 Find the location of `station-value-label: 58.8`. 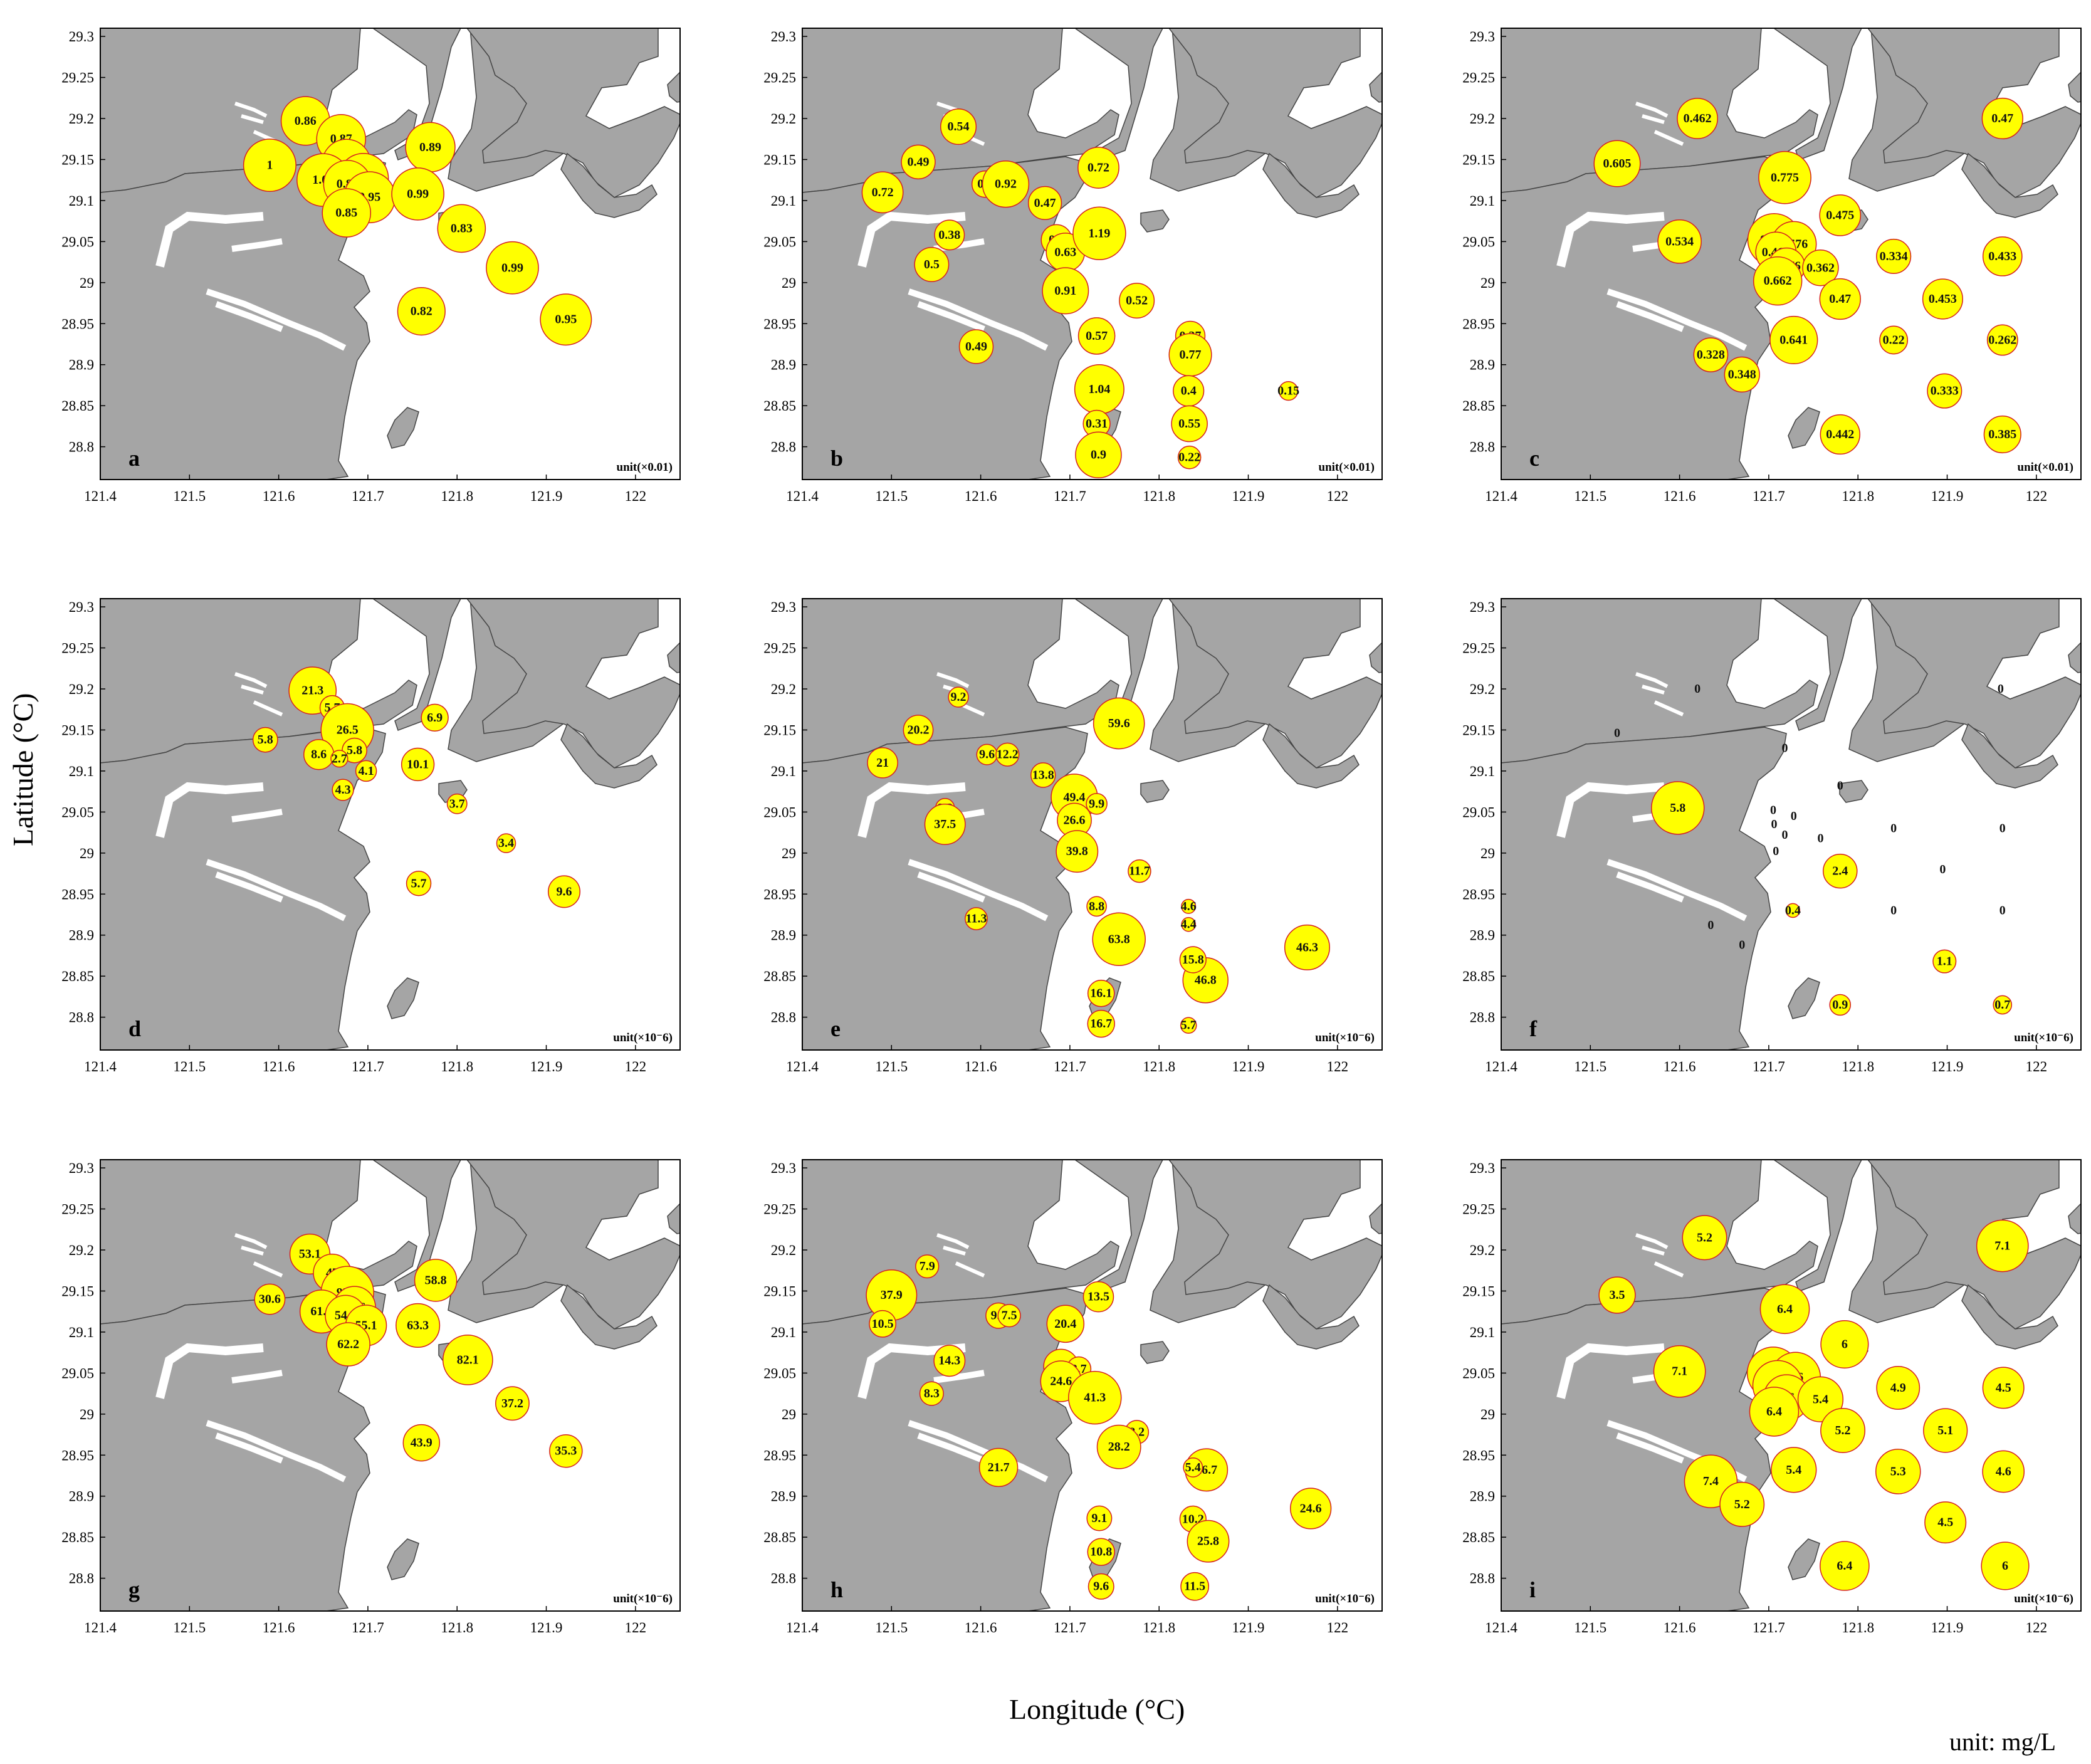

station-value-label: 58.8 is located at coordinates (436, 1280).